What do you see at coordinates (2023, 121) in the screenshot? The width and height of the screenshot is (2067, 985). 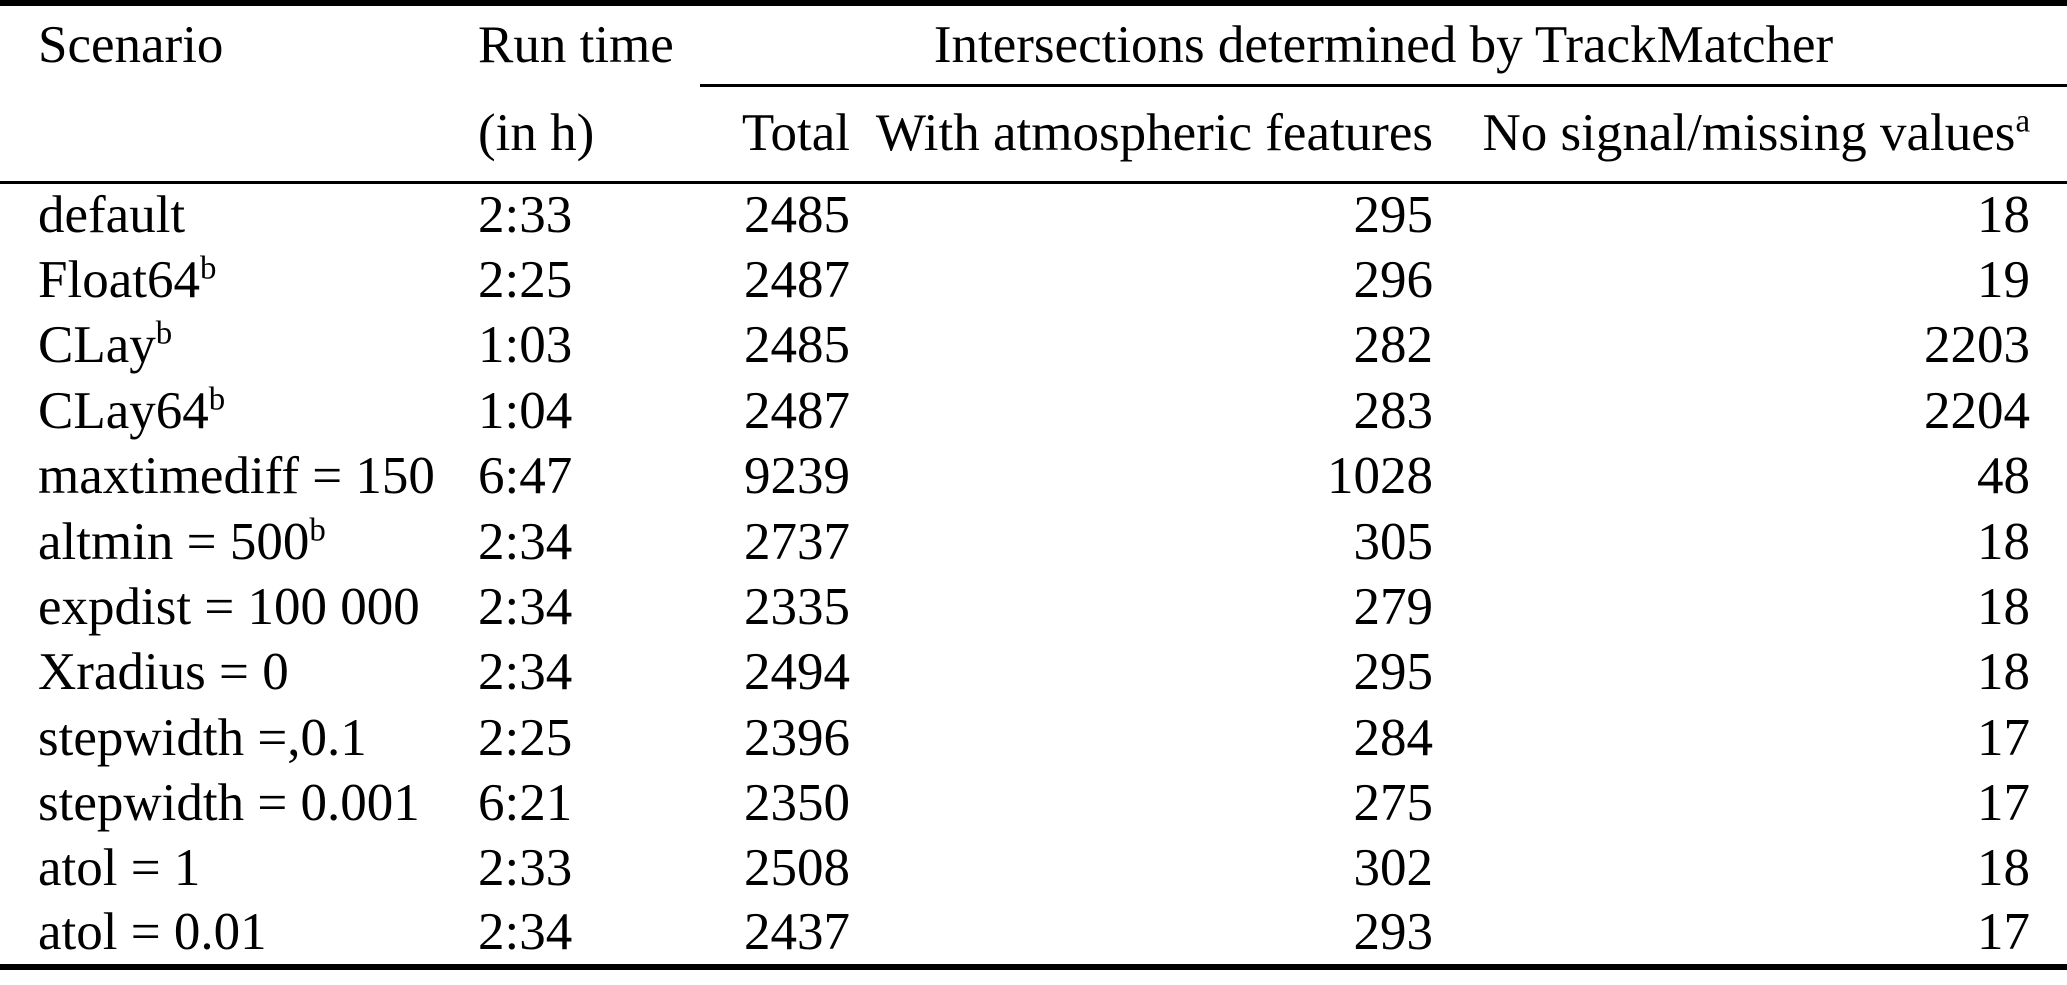 I see `footnote-marker-a: a` at bounding box center [2023, 121].